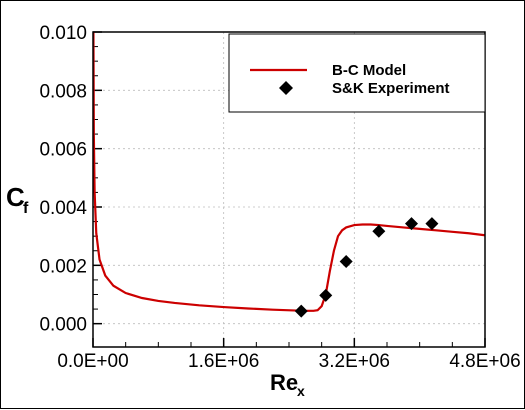 The height and width of the screenshot is (410, 525). Describe the element at coordinates (15, 197) in the screenshot. I see `y-axis-label: C` at that location.